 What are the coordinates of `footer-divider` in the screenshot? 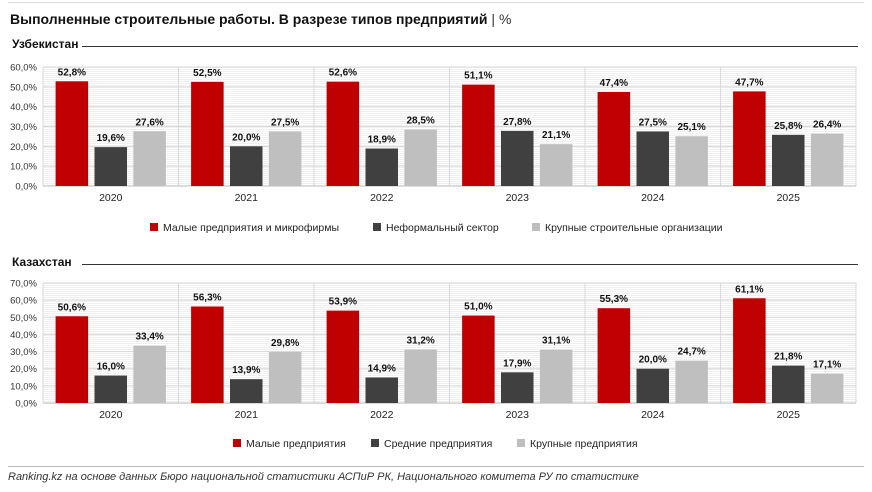 It's located at (436, 466).